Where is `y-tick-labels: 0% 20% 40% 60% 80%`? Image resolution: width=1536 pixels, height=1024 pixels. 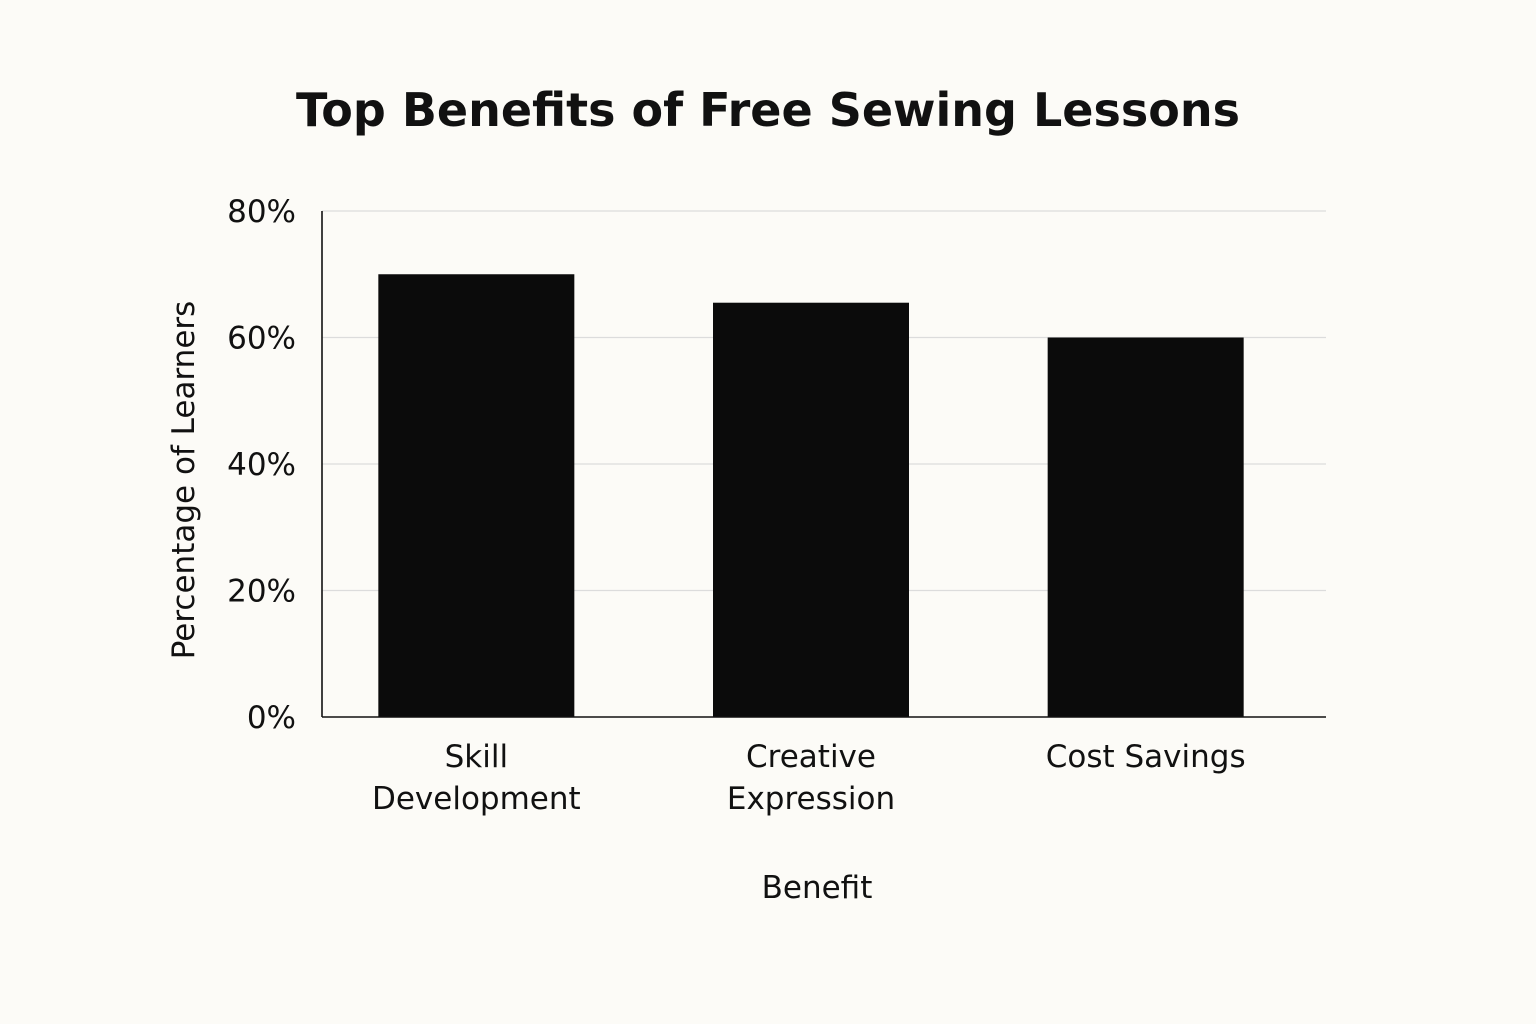 y-tick-labels: 0% 20% 40% 60% 80% is located at coordinates (261, 465).